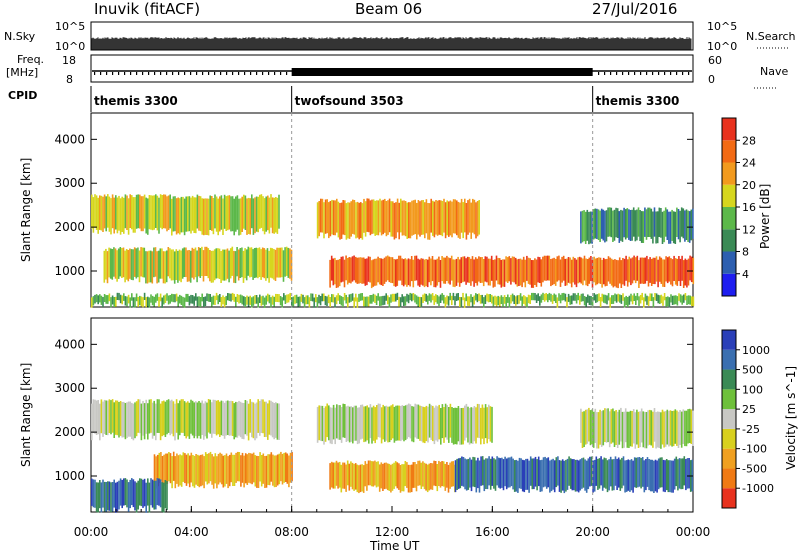 This screenshot has width=800, height=558. What do you see at coordinates (749, 229) in the screenshot?
I see `colorbar-tick-label: 12` at bounding box center [749, 229].